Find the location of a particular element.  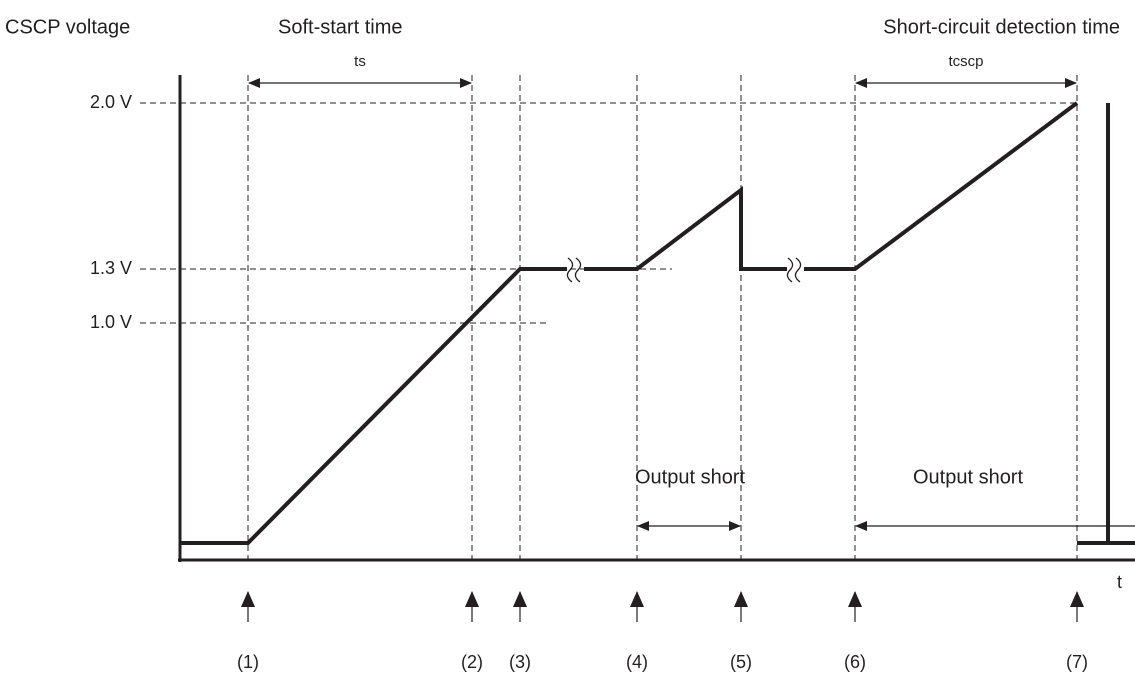

event-label: (1) is located at coordinates (248, 662).